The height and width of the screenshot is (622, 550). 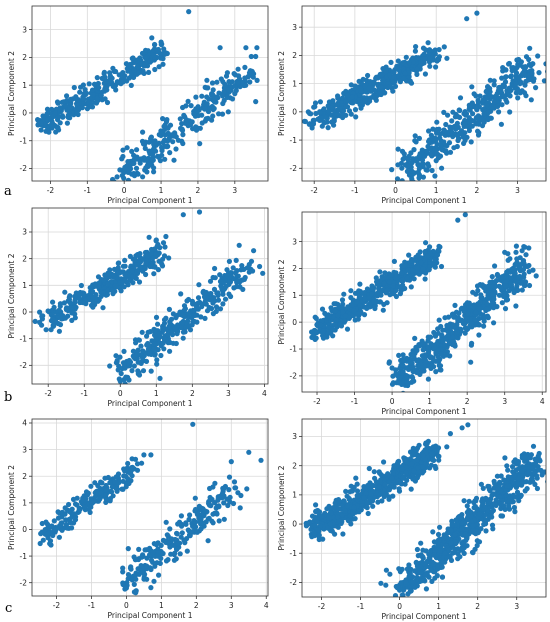 What do you see at coordinates (294, 349) in the screenshot?
I see `y-tick-label: -1` at bounding box center [294, 349].